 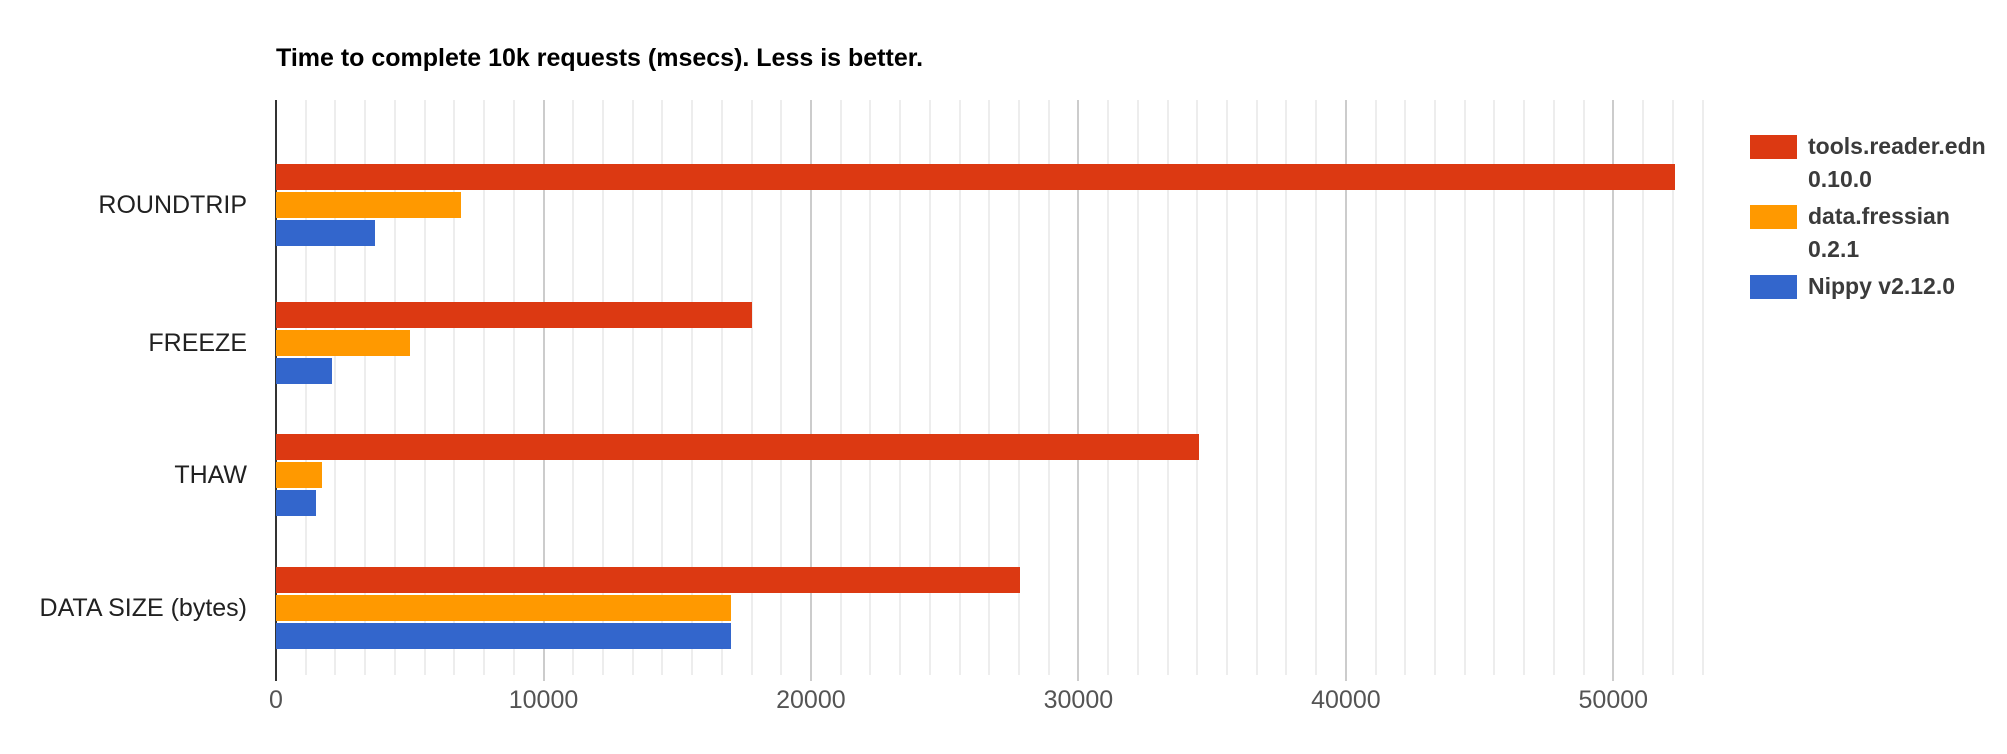 What do you see at coordinates (1897, 162) in the screenshot?
I see `legend-label: tools.reader.edn 0.10.0` at bounding box center [1897, 162].